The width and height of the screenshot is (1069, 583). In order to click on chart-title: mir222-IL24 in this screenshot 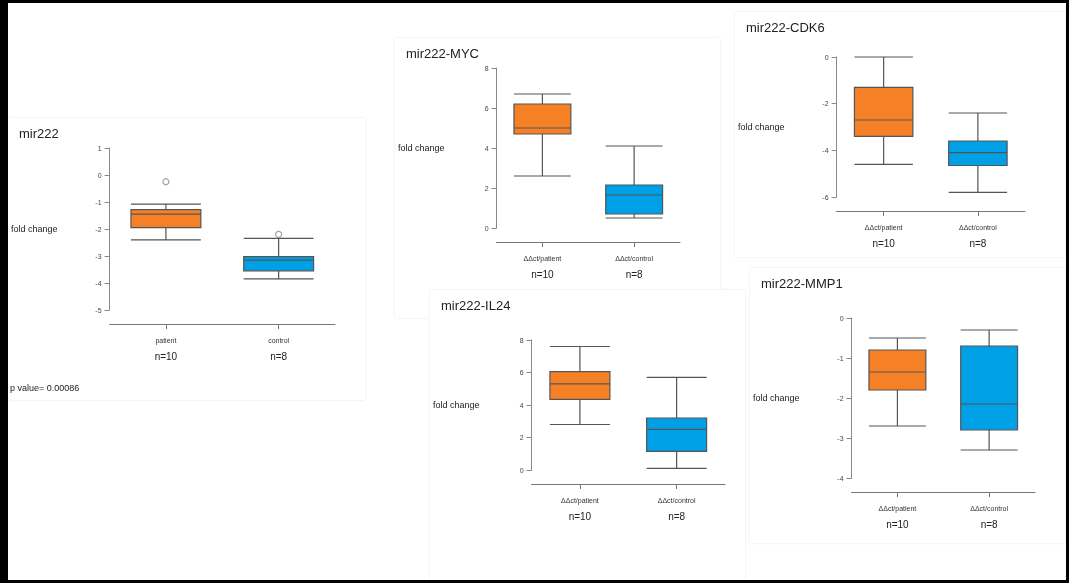, I will do `click(476, 305)`.